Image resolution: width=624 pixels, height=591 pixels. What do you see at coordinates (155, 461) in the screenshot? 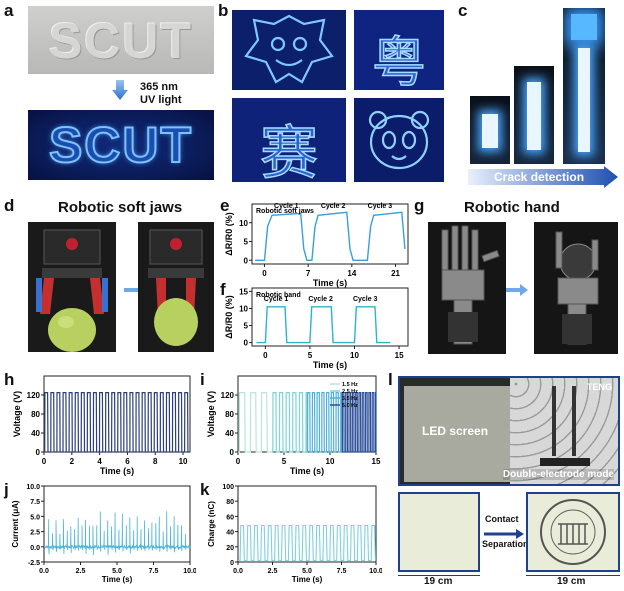
I see `x-tick-label: 8` at bounding box center [155, 461].